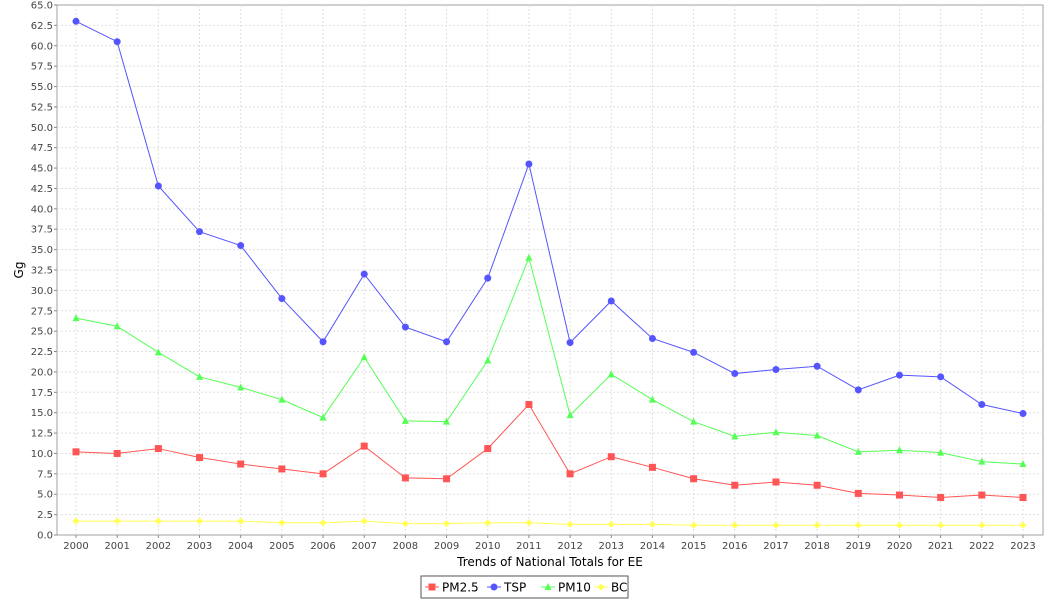 The image size is (1050, 600). What do you see at coordinates (45, 495) in the screenshot?
I see `y-tick-label: 5.0` at bounding box center [45, 495].